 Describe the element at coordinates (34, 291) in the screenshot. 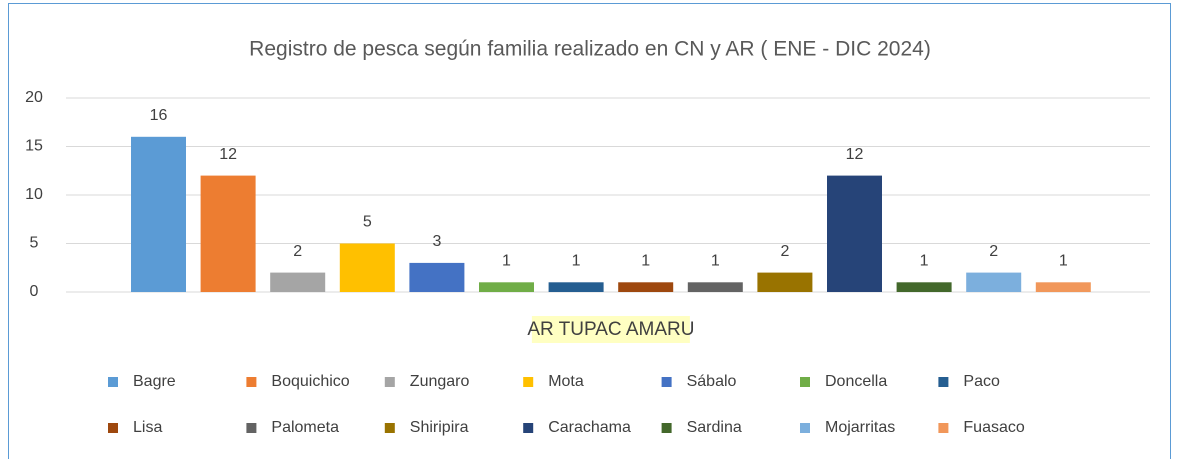

I see `y-tick-label: 0` at that location.